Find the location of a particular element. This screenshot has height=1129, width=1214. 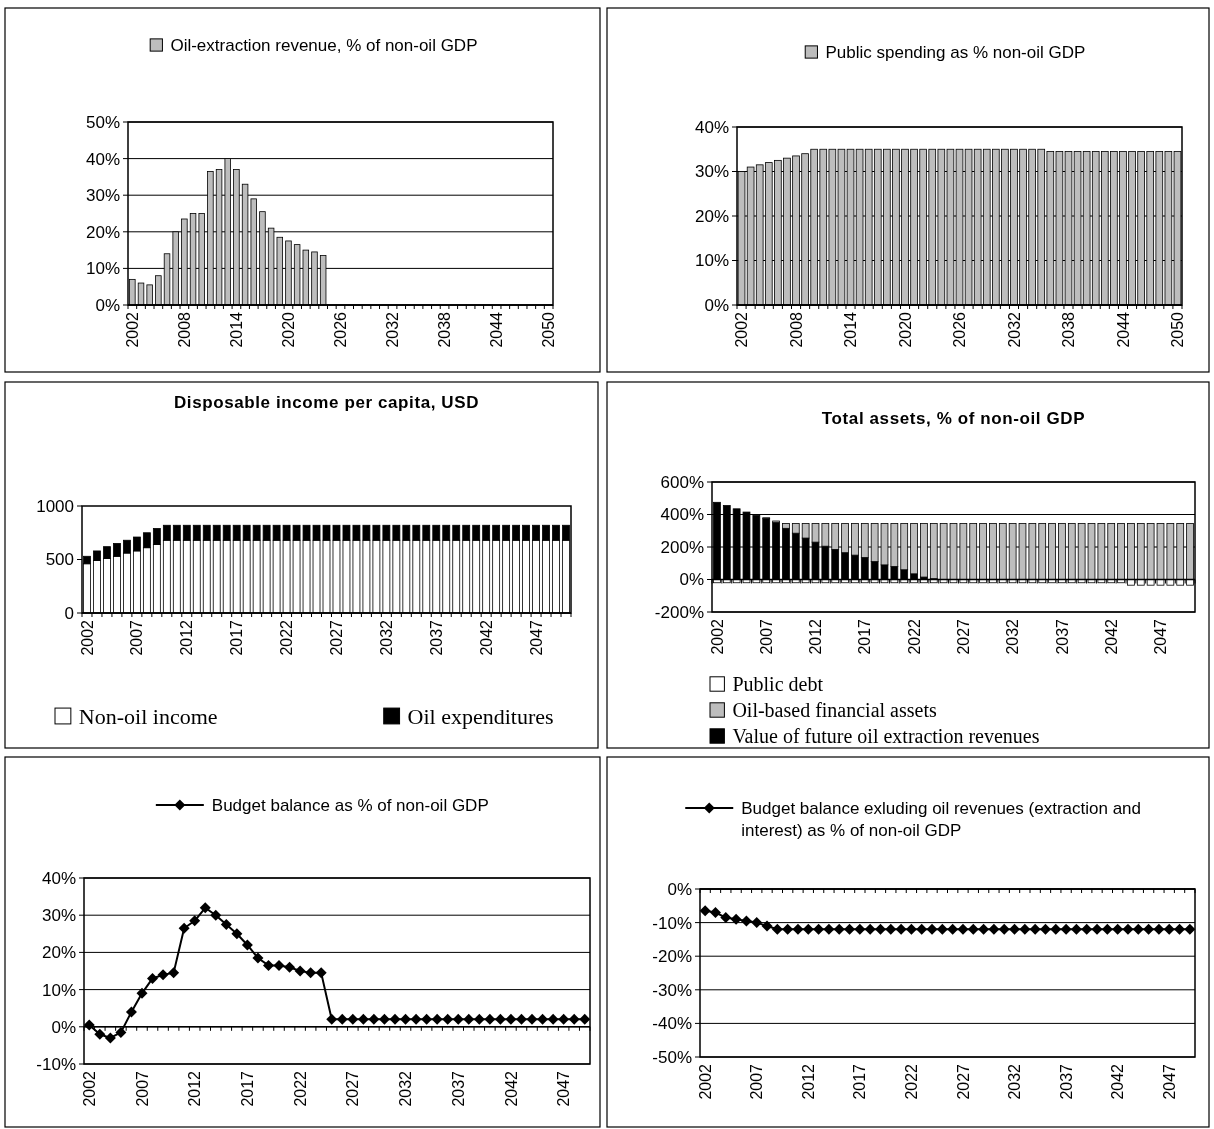

y-tick-label: 40% is located at coordinates (711, 127).